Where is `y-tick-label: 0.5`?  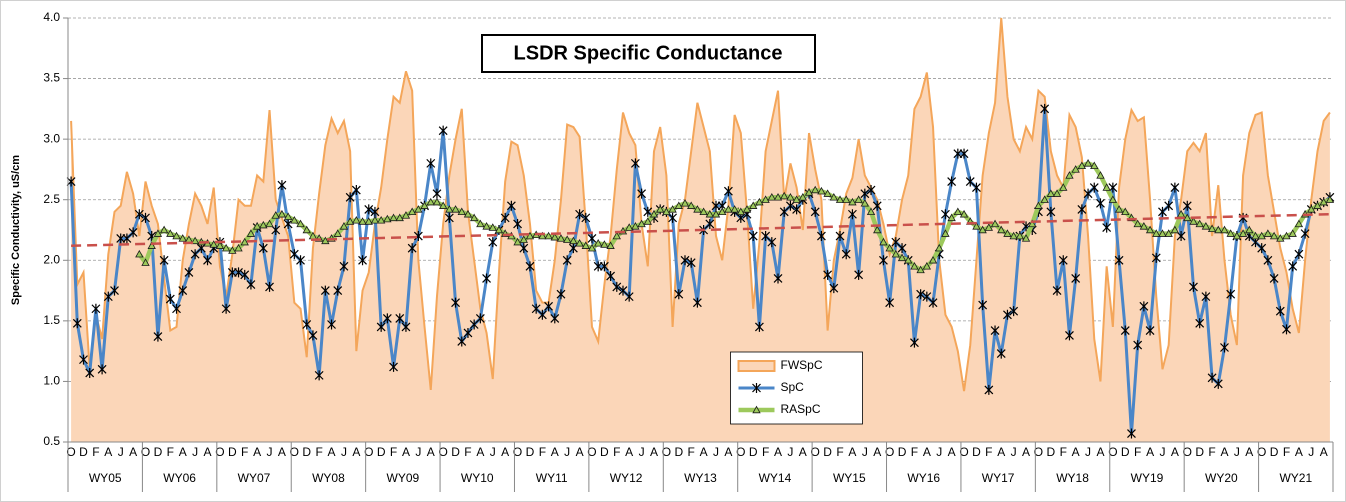
y-tick-label: 0.5 is located at coordinates (51, 441).